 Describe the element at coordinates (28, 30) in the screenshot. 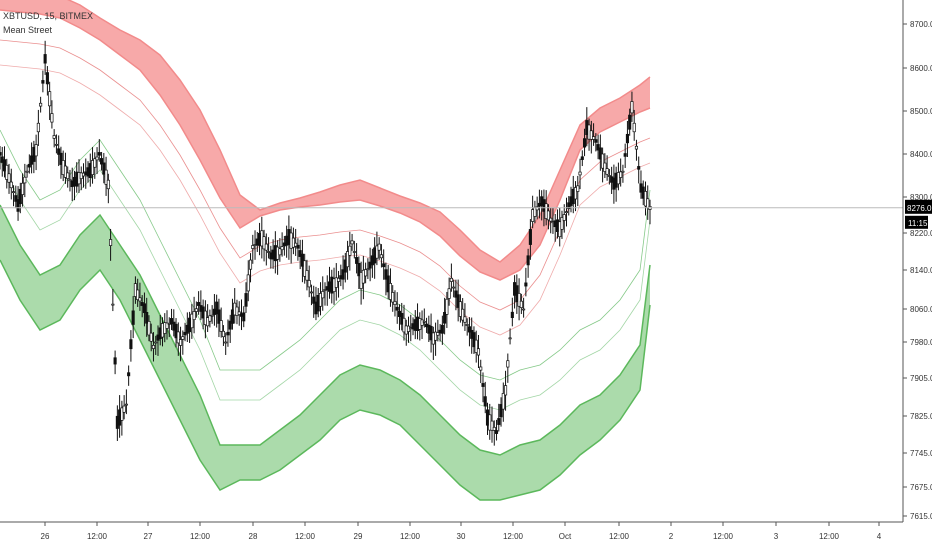

I see `indicator-name: Mean Street` at that location.